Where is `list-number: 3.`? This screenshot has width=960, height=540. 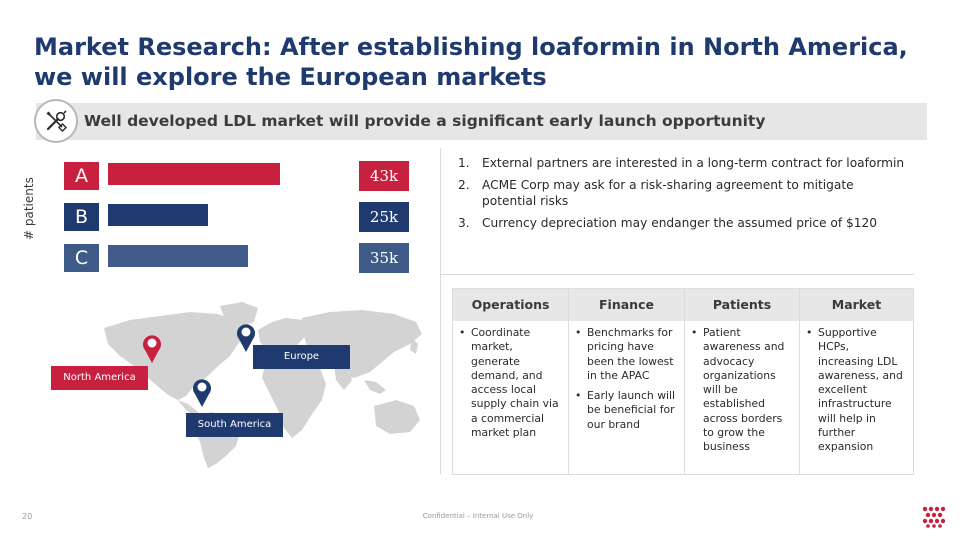
list-number: 3. is located at coordinates (464, 223).